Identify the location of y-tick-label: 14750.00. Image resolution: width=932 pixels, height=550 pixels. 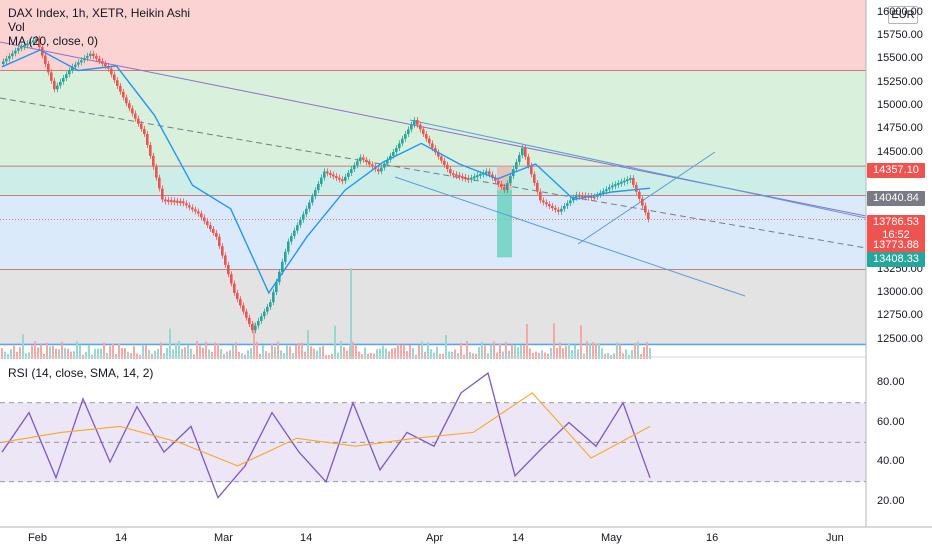
(900, 128).